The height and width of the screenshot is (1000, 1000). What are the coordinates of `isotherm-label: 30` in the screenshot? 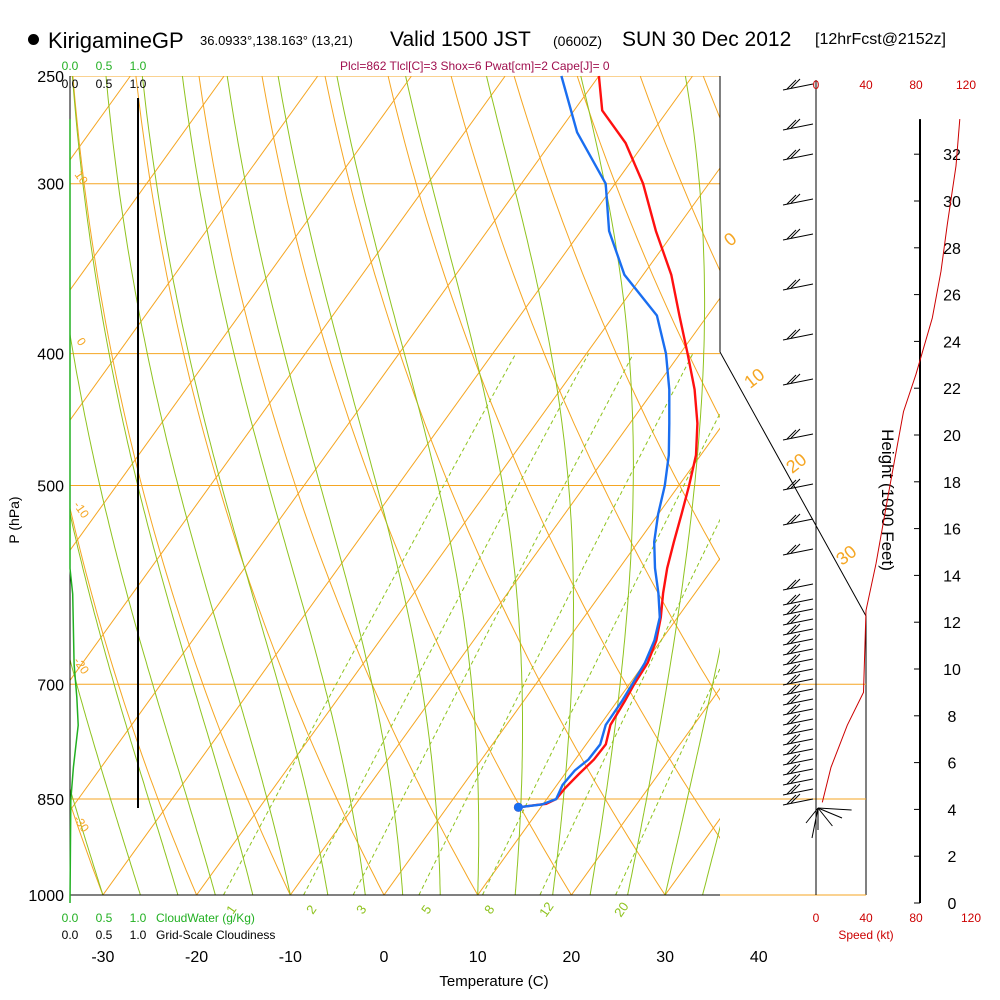 It's located at (846, 555).